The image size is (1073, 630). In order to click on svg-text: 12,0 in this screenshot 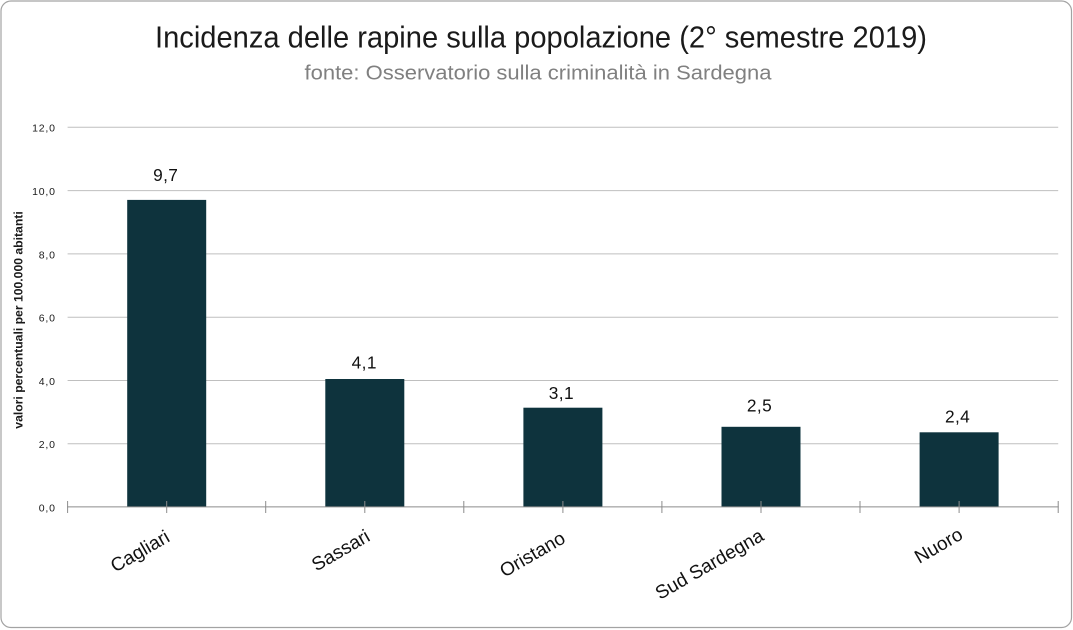, I will do `click(44, 129)`.